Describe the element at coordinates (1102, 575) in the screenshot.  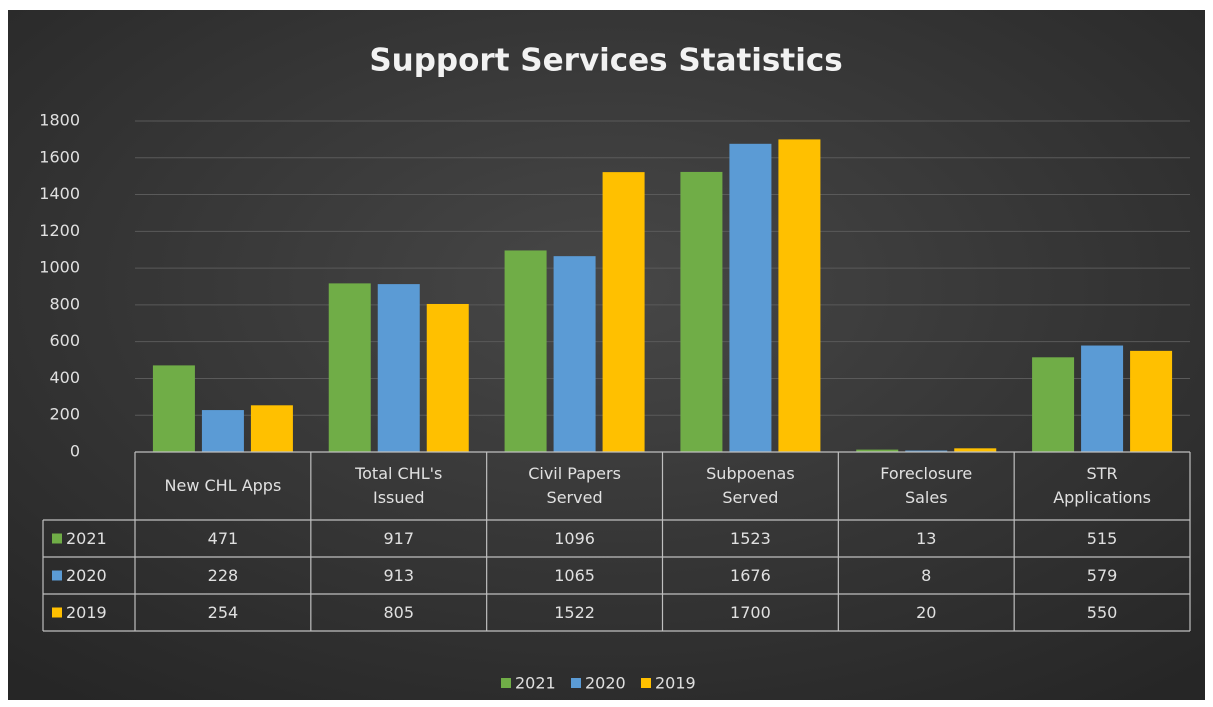
I see `table-value: 579` at that location.